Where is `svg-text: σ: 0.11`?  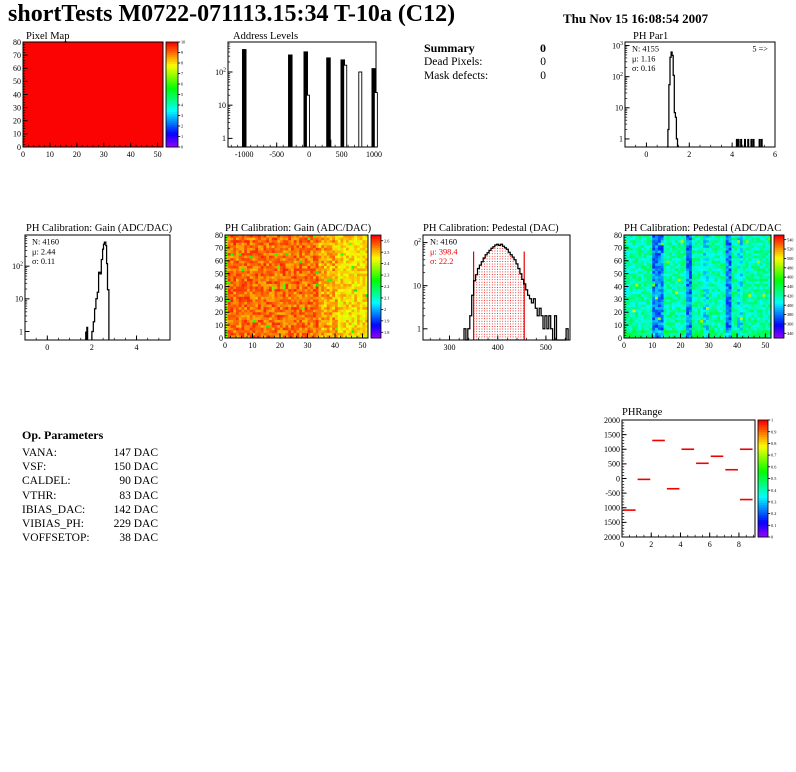
svg-text: σ: 0.11 is located at coordinates (43, 261).